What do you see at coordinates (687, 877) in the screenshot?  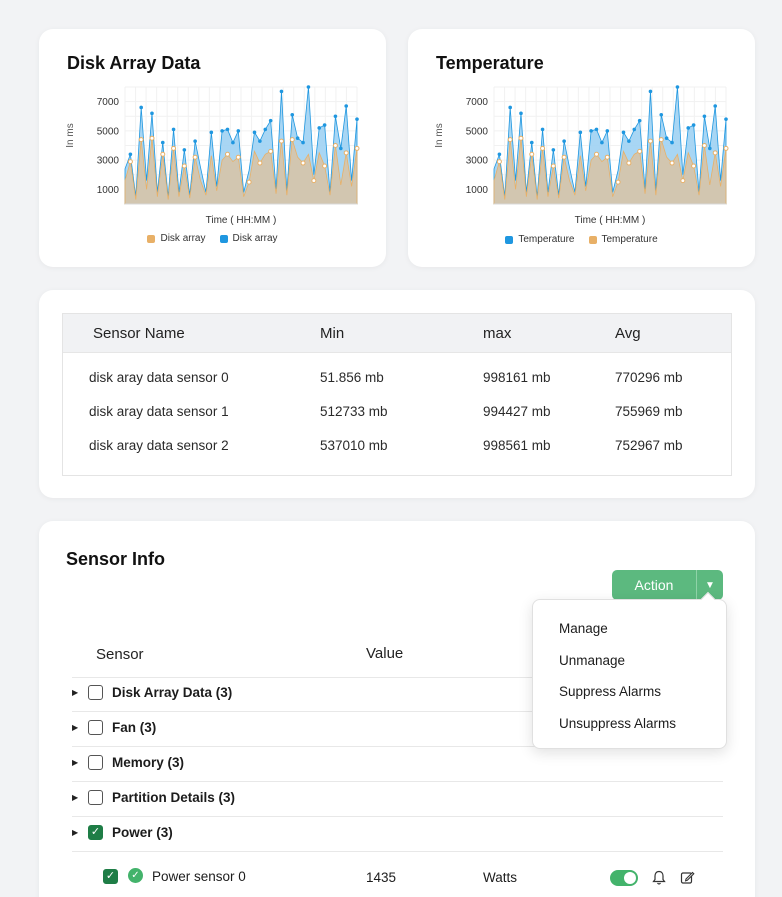 I see `edit-icon` at bounding box center [687, 877].